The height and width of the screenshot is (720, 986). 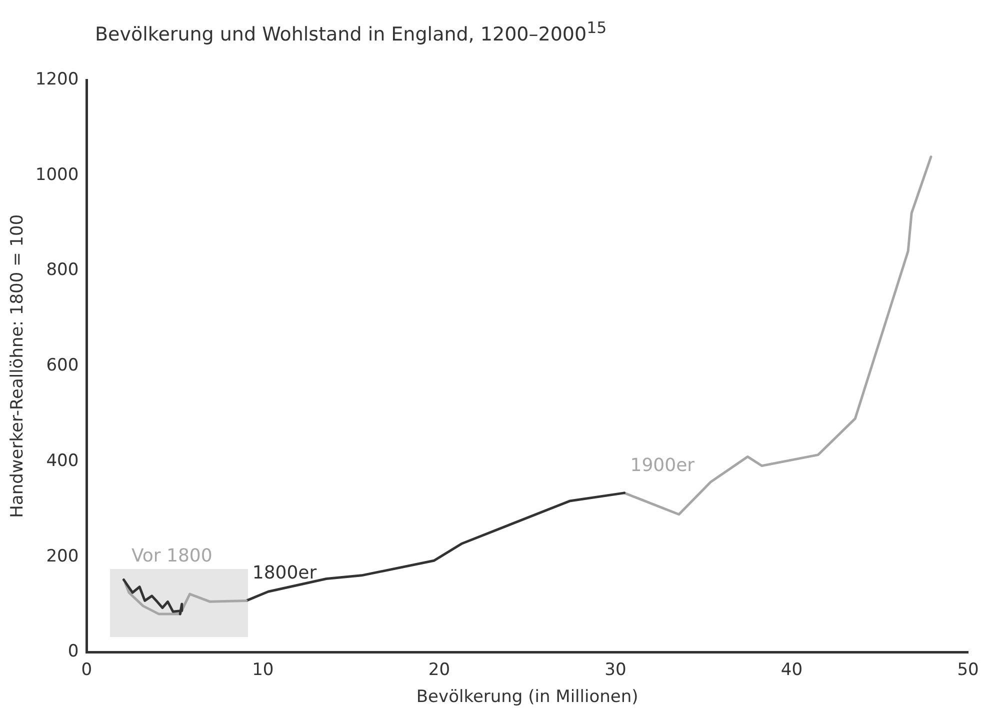 What do you see at coordinates (663, 465) in the screenshot?
I see `series-label: 1900er` at bounding box center [663, 465].